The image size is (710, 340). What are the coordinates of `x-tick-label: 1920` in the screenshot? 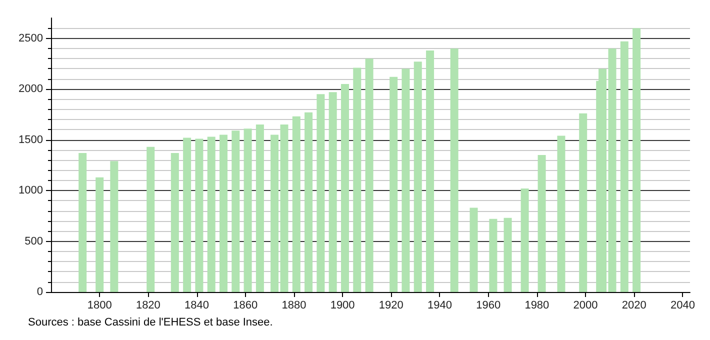 It's located at (391, 306).